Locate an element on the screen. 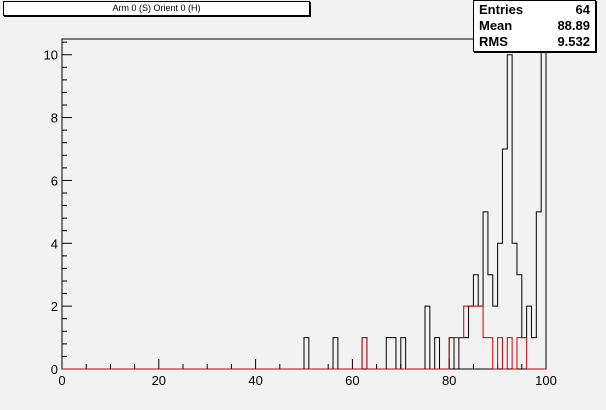 The height and width of the screenshot is (410, 606). y-tick-label: 4 is located at coordinates (54, 243).